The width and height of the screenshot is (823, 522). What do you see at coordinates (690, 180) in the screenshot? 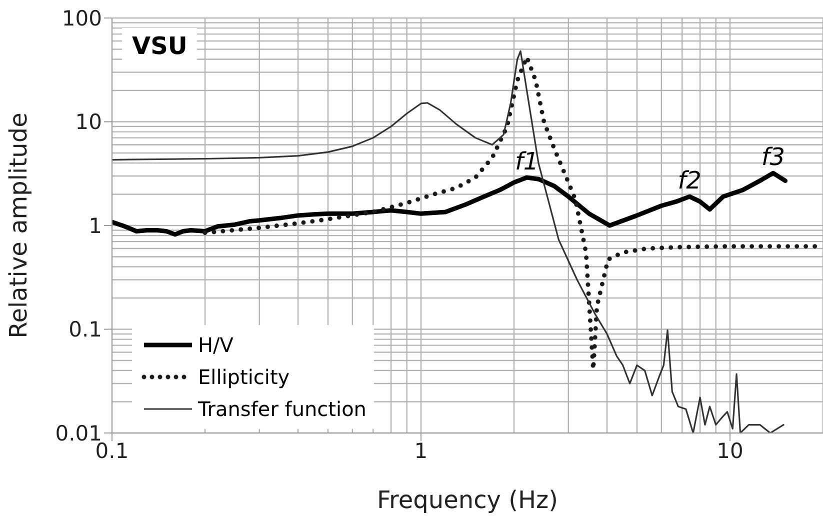
I see `annotation: f2` at bounding box center [690, 180].